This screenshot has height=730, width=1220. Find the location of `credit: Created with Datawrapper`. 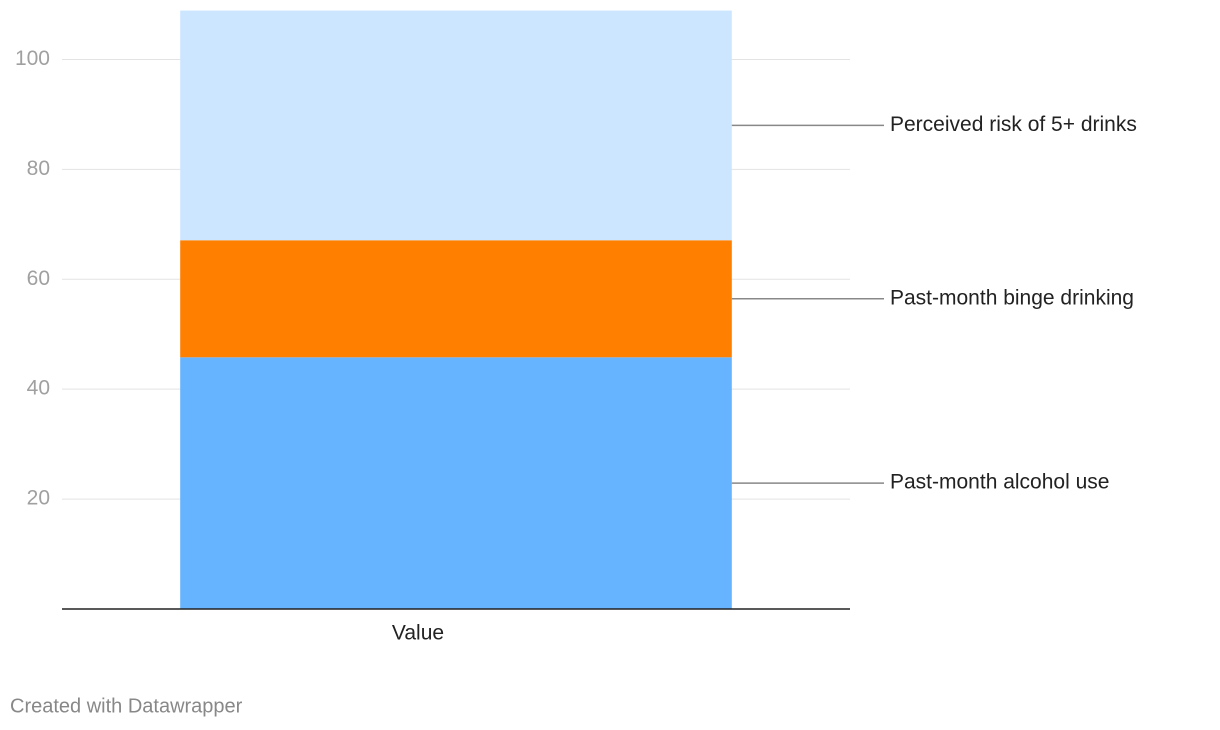

credit: Created with Datawrapper is located at coordinates (126, 706).